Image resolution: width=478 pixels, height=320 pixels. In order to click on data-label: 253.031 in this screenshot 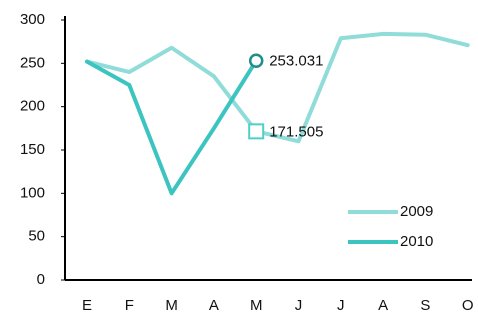, I will do `click(296, 61)`.